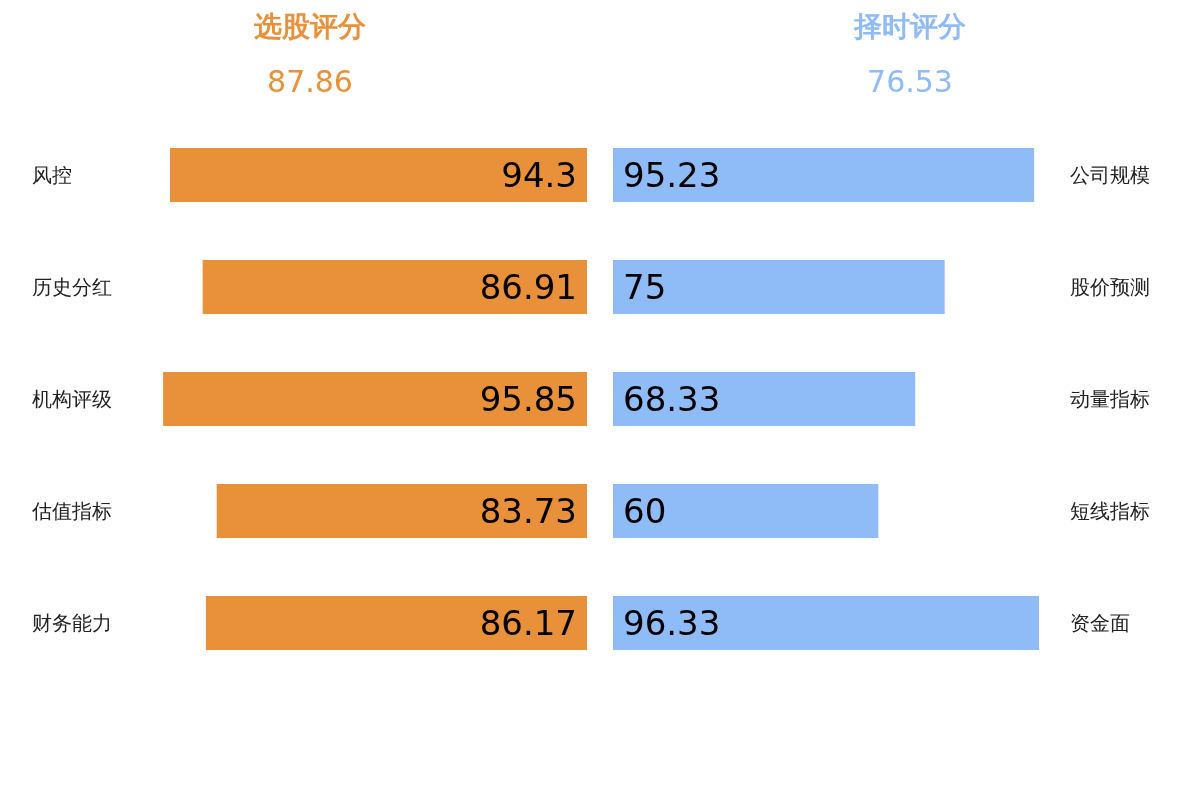 This screenshot has height=800, width=1200. I want to click on data-label: 75, so click(645, 287).